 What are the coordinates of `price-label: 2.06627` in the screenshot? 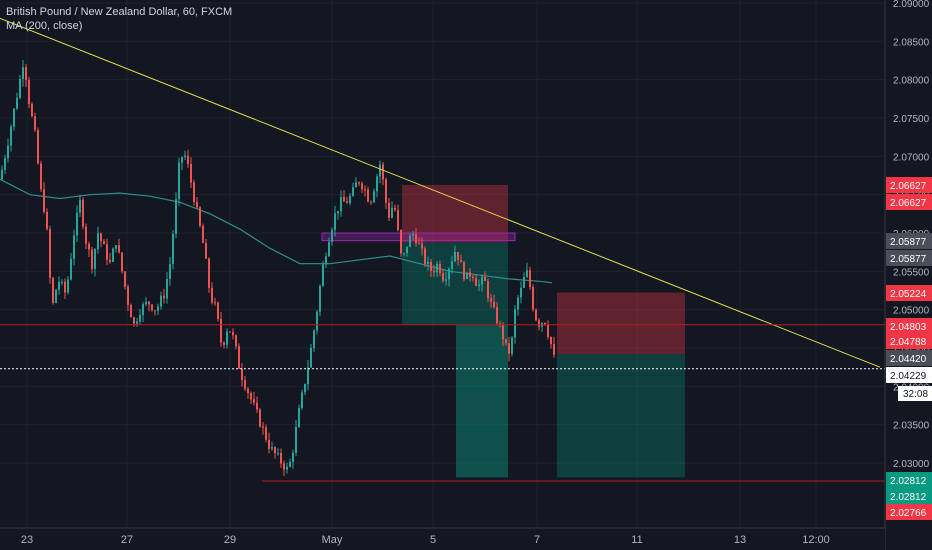 It's located at (908, 203).